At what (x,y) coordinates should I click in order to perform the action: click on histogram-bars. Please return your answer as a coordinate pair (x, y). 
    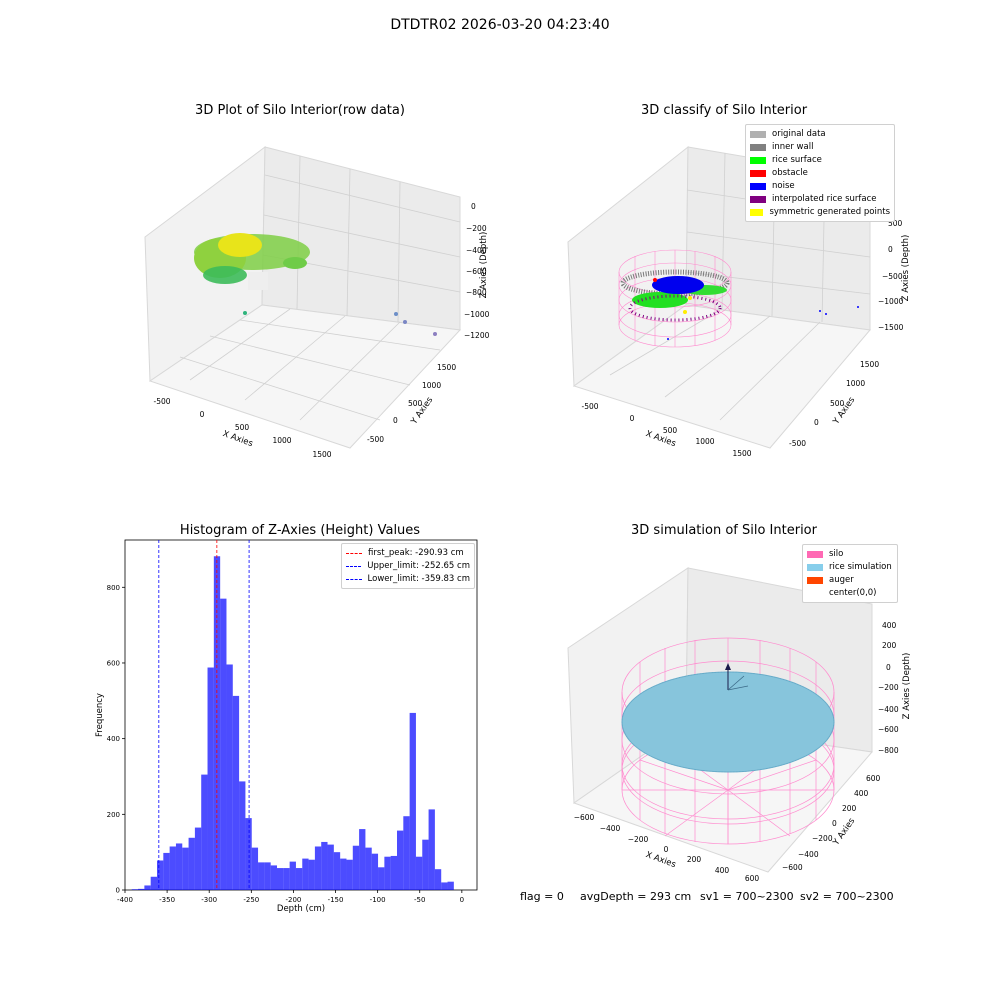
    Looking at the image, I should click on (292, 723).